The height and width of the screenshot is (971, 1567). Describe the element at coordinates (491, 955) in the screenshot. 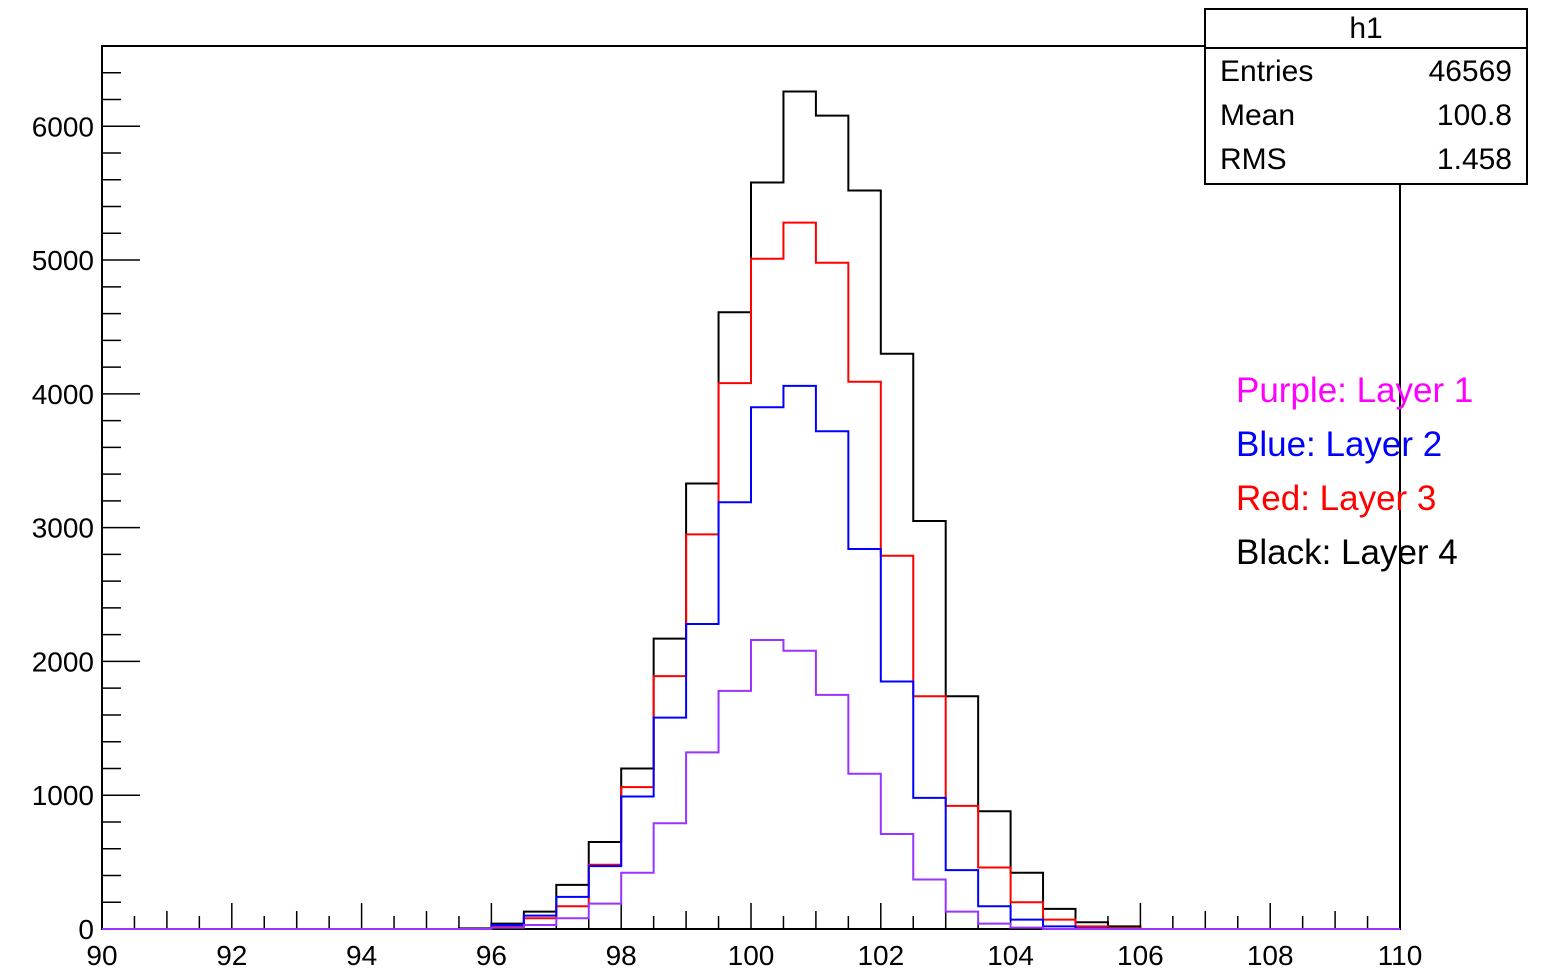

I see `x-tick-label: 96` at that location.